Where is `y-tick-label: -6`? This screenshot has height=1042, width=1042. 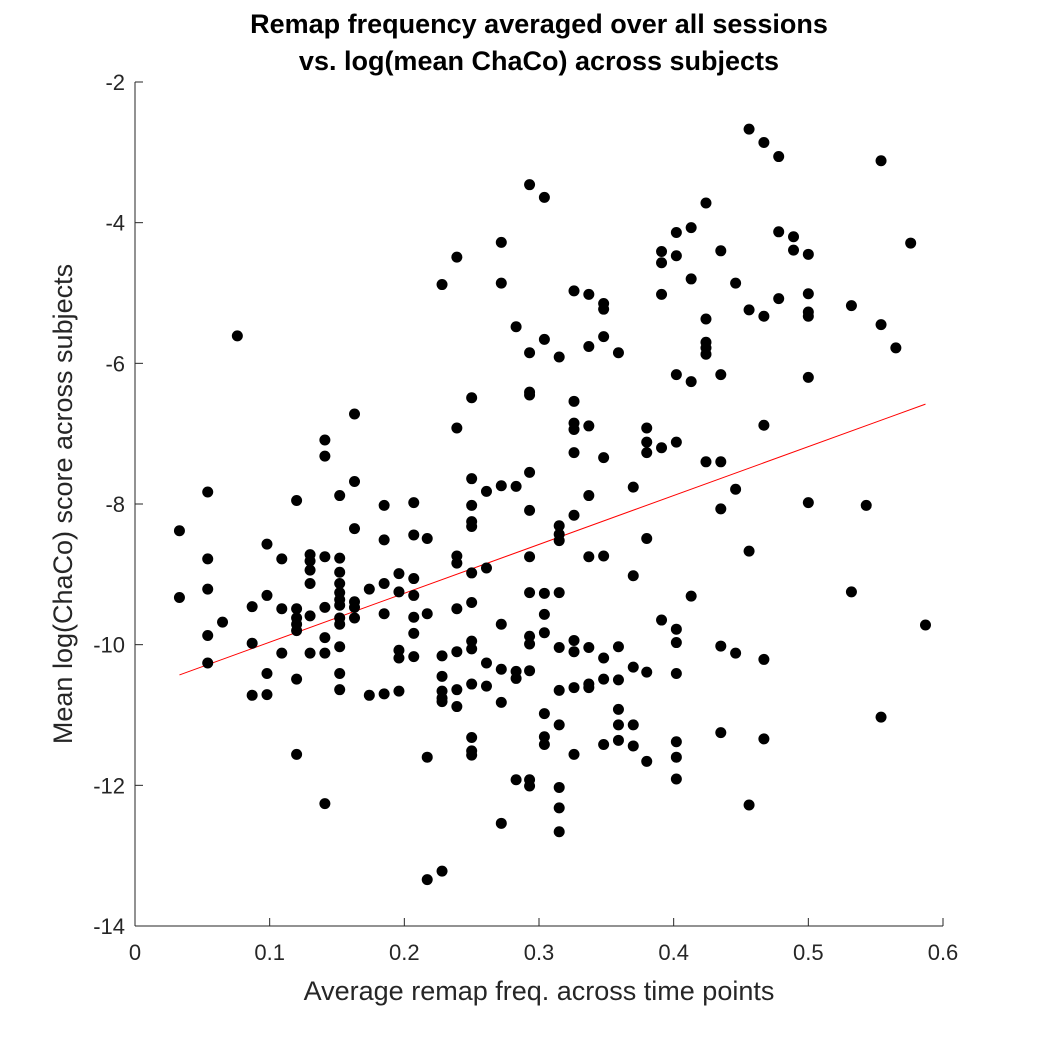 y-tick-label: -6 is located at coordinates (115, 363).